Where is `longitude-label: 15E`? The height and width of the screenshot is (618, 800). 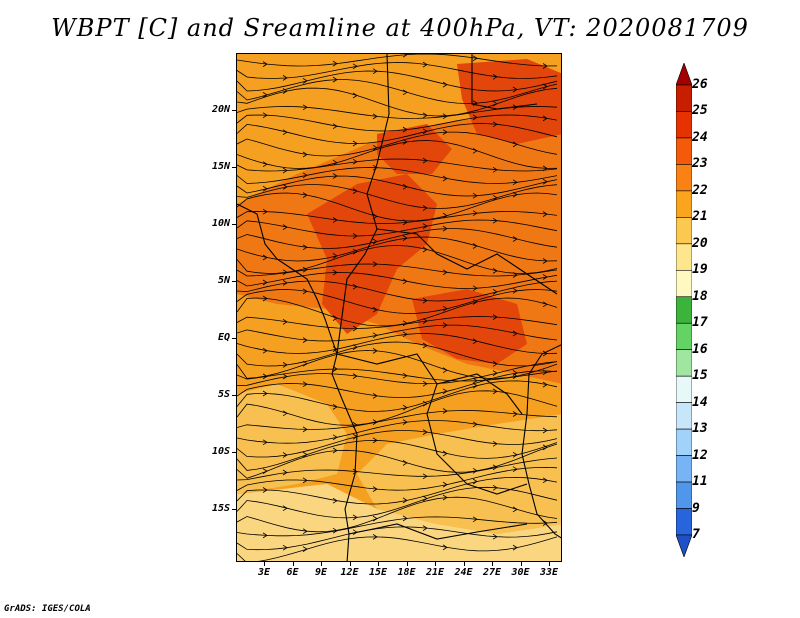
longitude-label: 15E is located at coordinates (378, 572).